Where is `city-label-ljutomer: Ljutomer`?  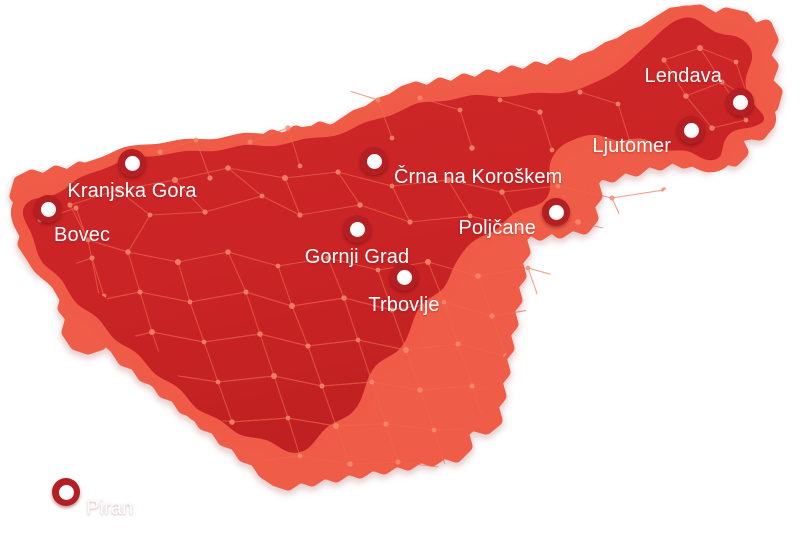 city-label-ljutomer: Ljutomer is located at coordinates (631, 146).